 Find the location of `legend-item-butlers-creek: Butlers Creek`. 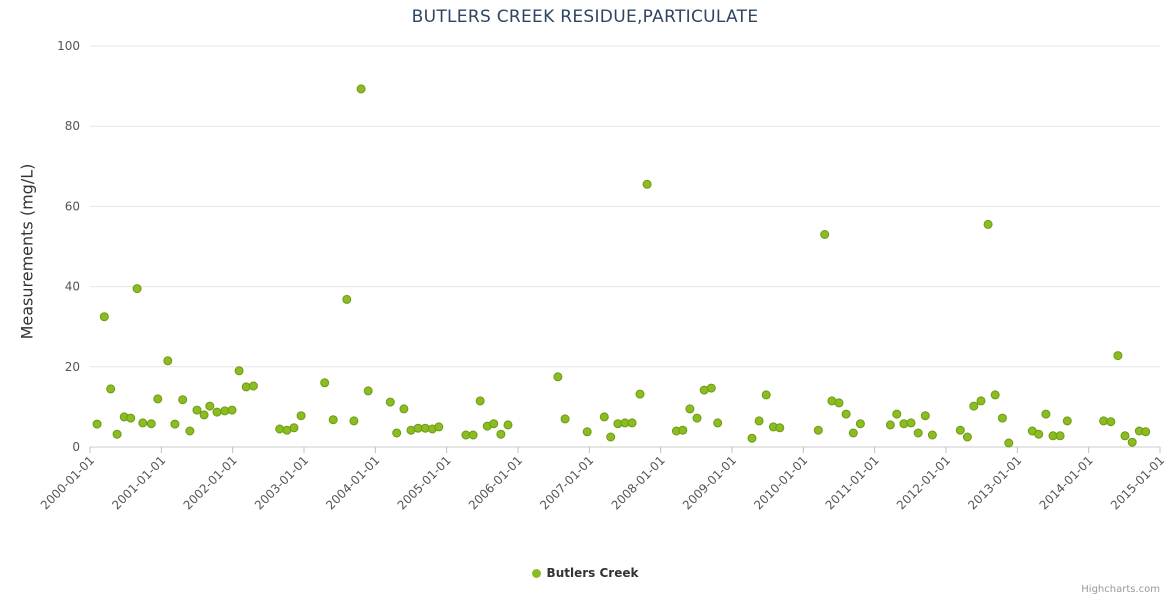

legend-item-butlers-creek: Butlers Creek is located at coordinates (585, 573).